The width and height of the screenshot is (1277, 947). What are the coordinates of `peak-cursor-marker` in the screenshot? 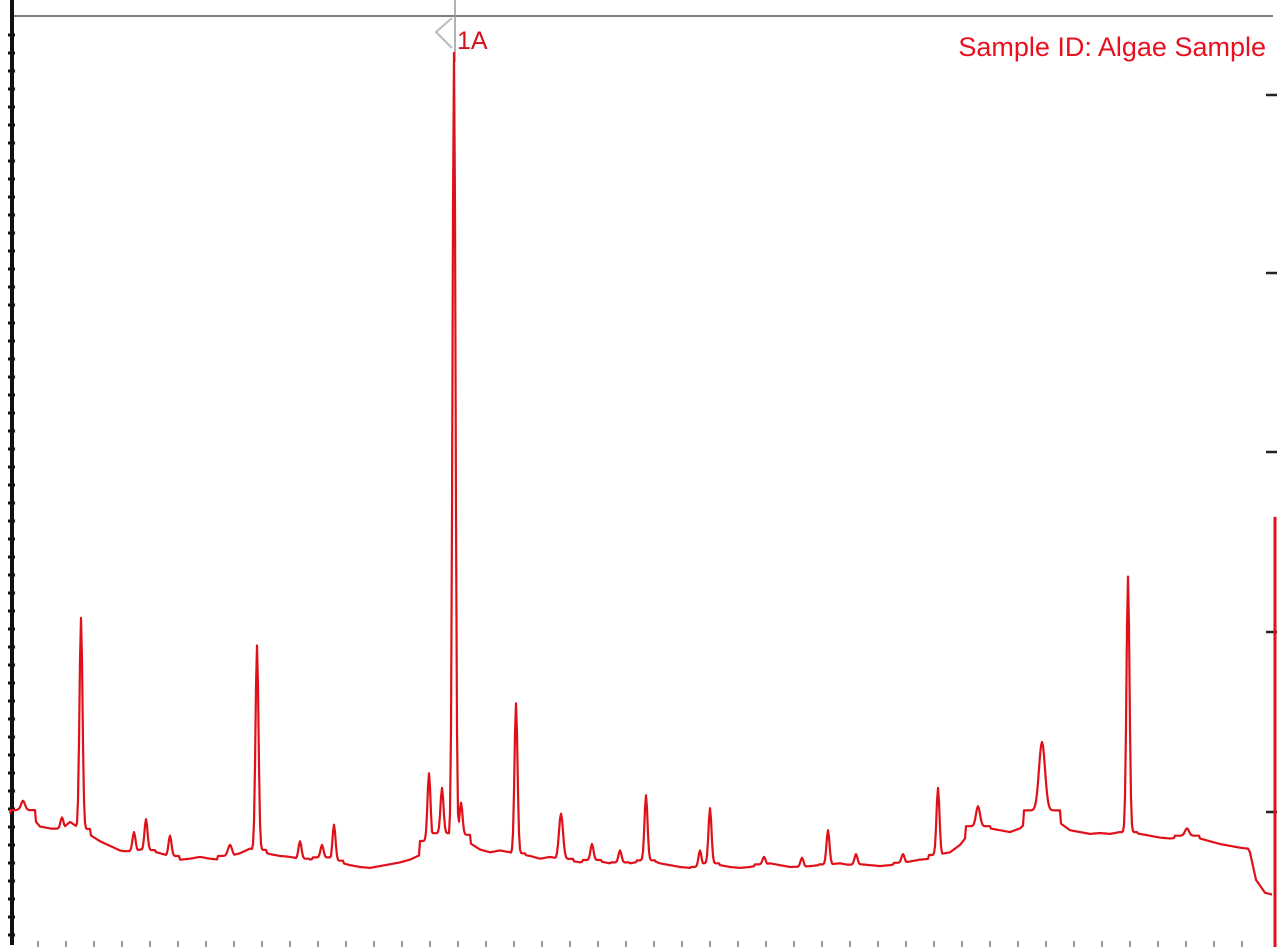 It's located at (443, 33).